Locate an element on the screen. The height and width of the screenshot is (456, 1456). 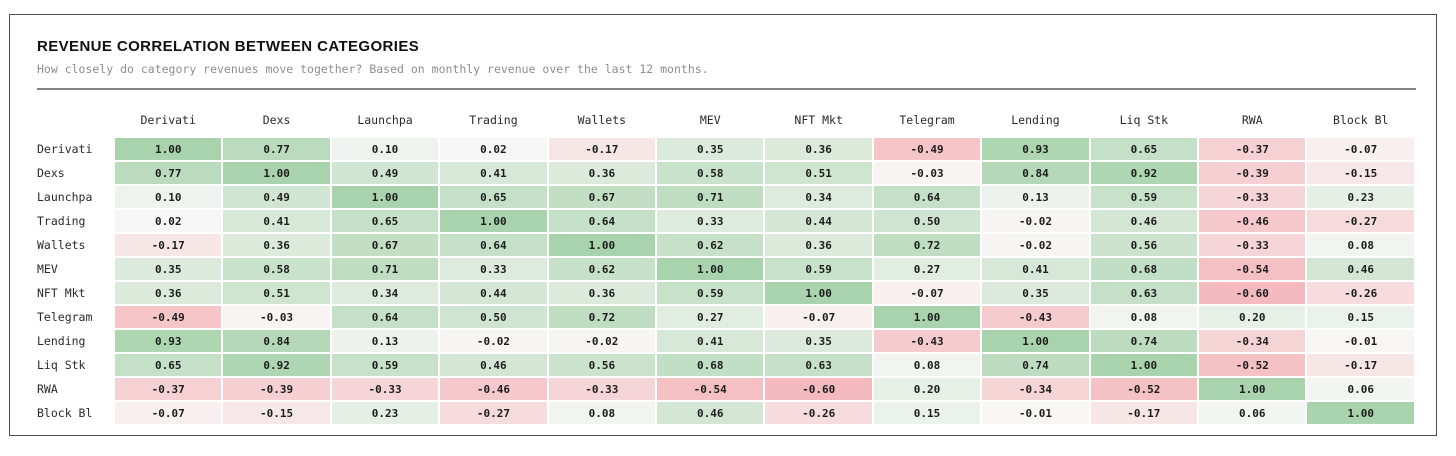
page-title: REVENUE CORRELATION BETWEEN CATEGORIES is located at coordinates (228, 46).